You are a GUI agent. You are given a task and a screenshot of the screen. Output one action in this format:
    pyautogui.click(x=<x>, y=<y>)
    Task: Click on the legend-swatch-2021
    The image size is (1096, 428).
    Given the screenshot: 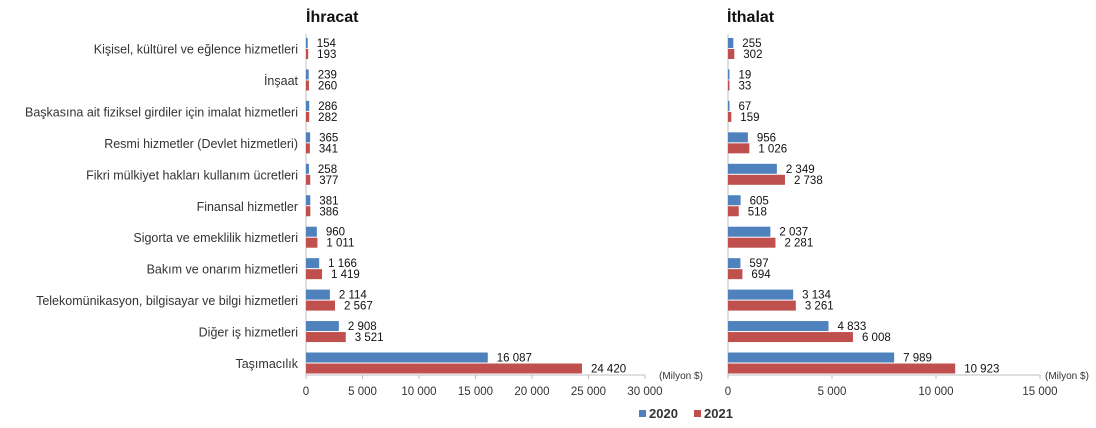 What is the action you would take?
    pyautogui.click(x=697, y=413)
    